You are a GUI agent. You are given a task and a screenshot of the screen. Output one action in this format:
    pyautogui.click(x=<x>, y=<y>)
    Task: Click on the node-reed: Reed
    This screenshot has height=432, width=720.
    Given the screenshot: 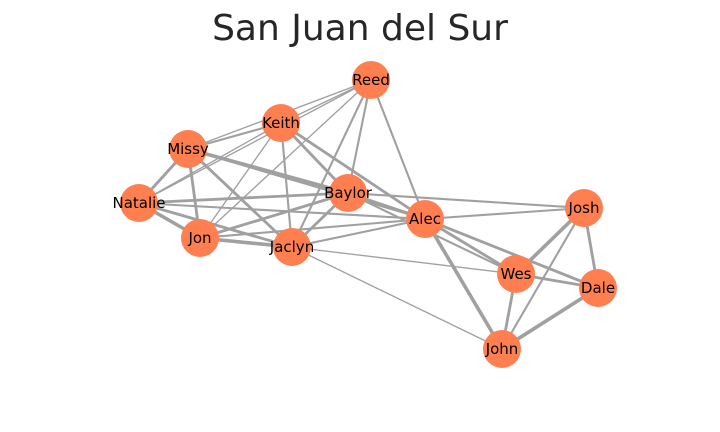 What is the action you would take?
    pyautogui.click(x=371, y=80)
    